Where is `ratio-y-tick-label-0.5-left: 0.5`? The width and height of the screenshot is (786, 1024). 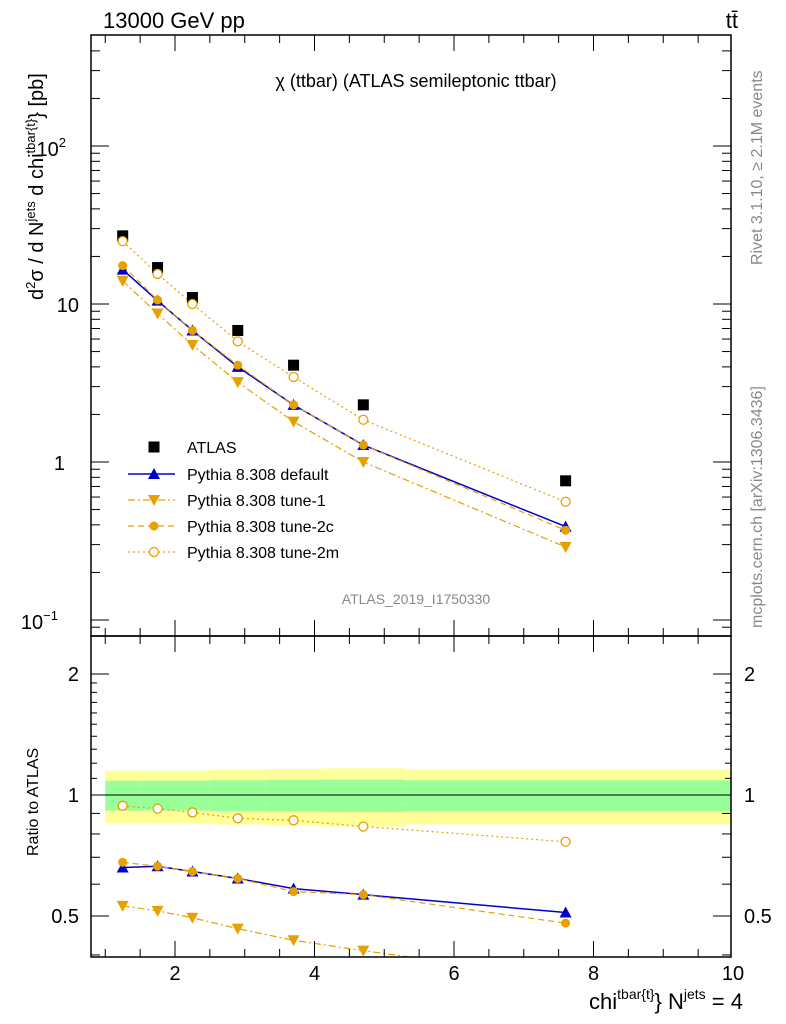
ratio-y-tick-label-0.5-left: 0.5 is located at coordinates (65, 917).